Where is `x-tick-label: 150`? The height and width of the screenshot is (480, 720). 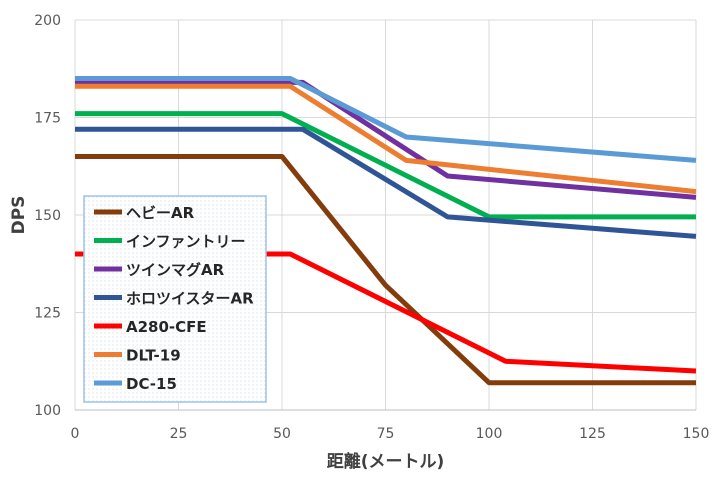
x-tick-label: 150 is located at coordinates (696, 434).